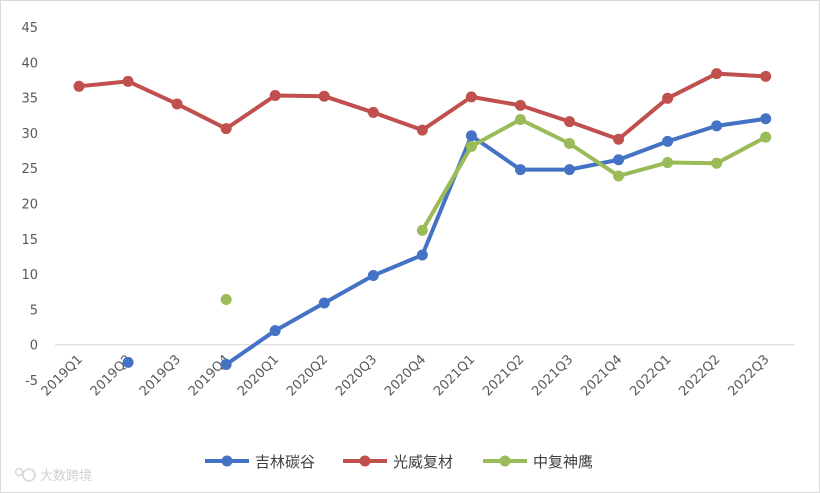 This screenshot has width=820, height=493. I want to click on y-tick-label: 25, so click(29, 169).